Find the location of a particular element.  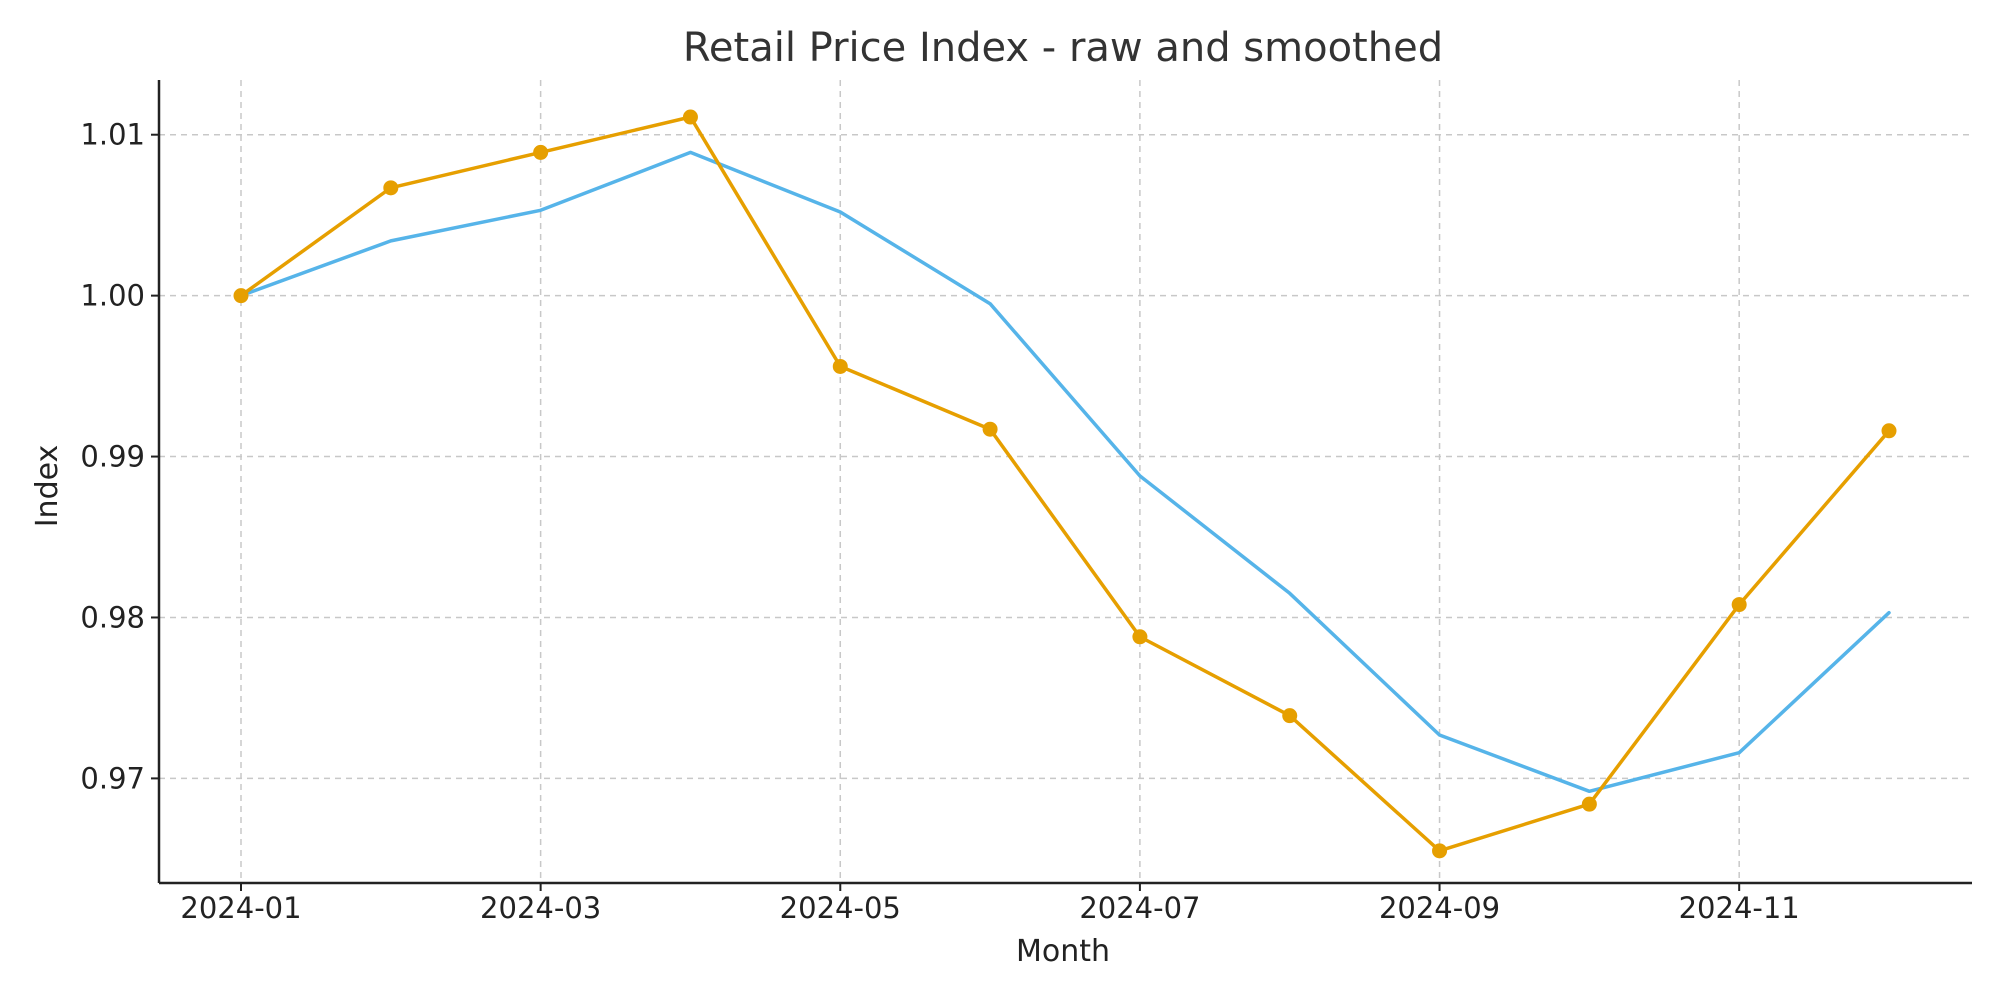

x-tick-label: 2024-03 is located at coordinates (540, 908).